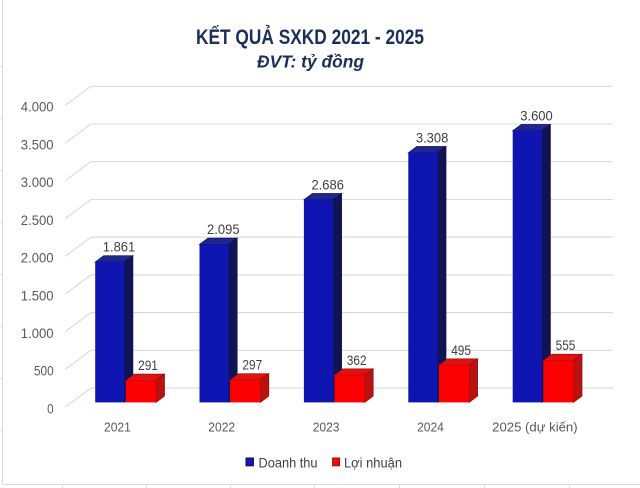 Image resolution: width=640 pixels, height=488 pixels. I want to click on svg-text: 1.000, so click(37, 334).